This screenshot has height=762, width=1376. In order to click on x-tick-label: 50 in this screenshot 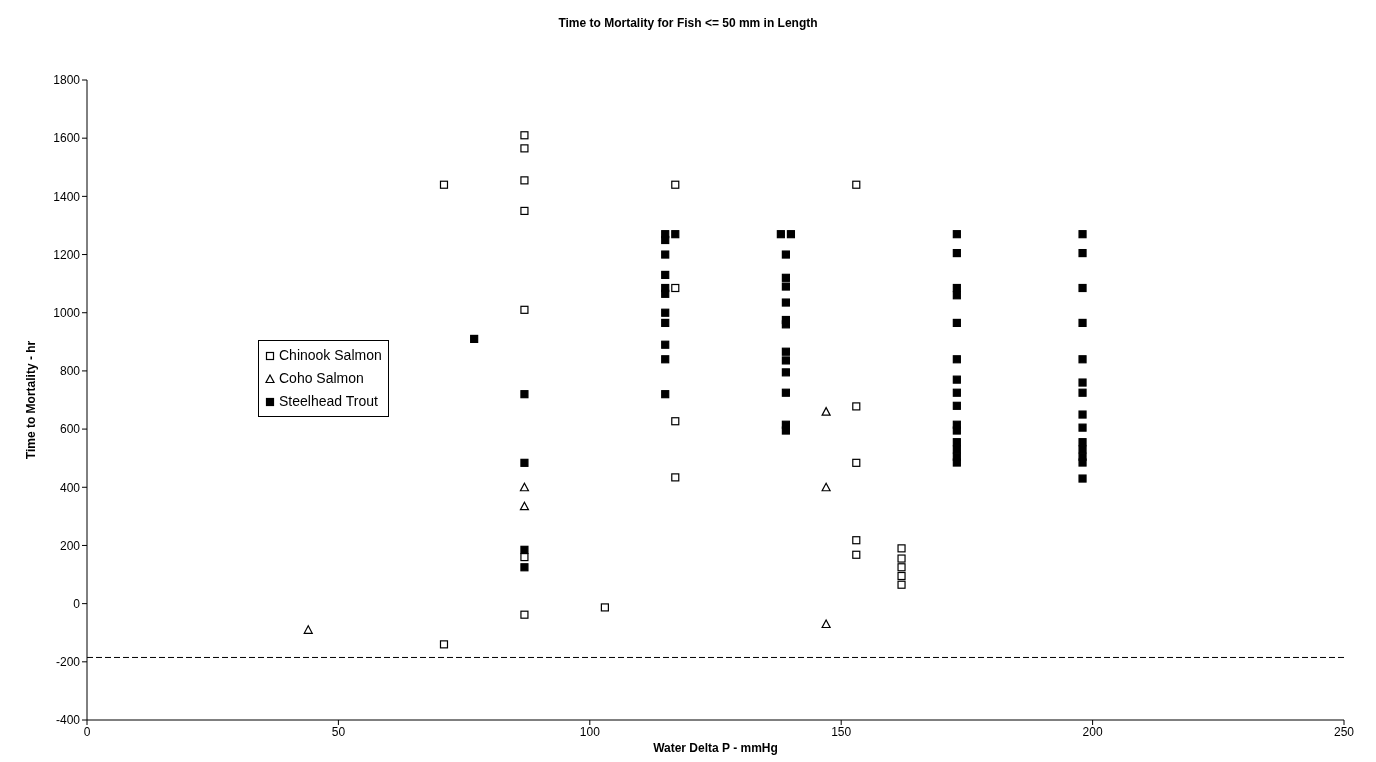, I will do `click(338, 731)`.